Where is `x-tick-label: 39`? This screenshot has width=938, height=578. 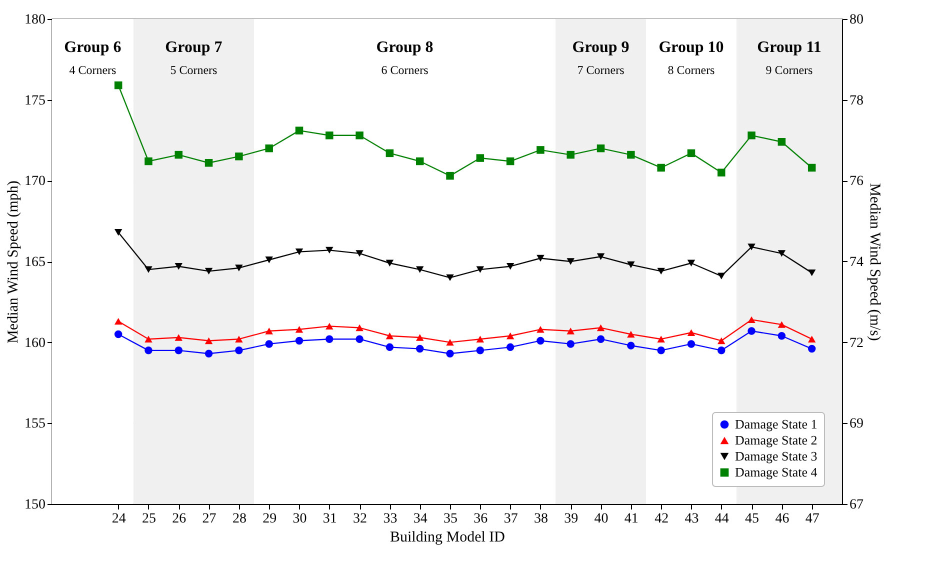
x-tick-label: 39 is located at coordinates (571, 519).